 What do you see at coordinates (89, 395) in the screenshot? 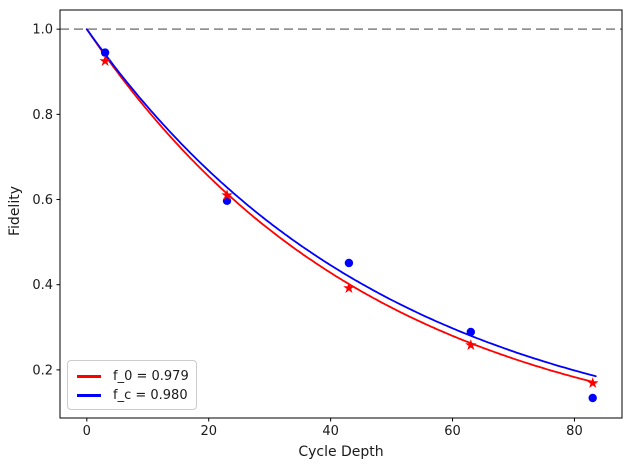
I see `legend-line-sample-blue` at bounding box center [89, 395].